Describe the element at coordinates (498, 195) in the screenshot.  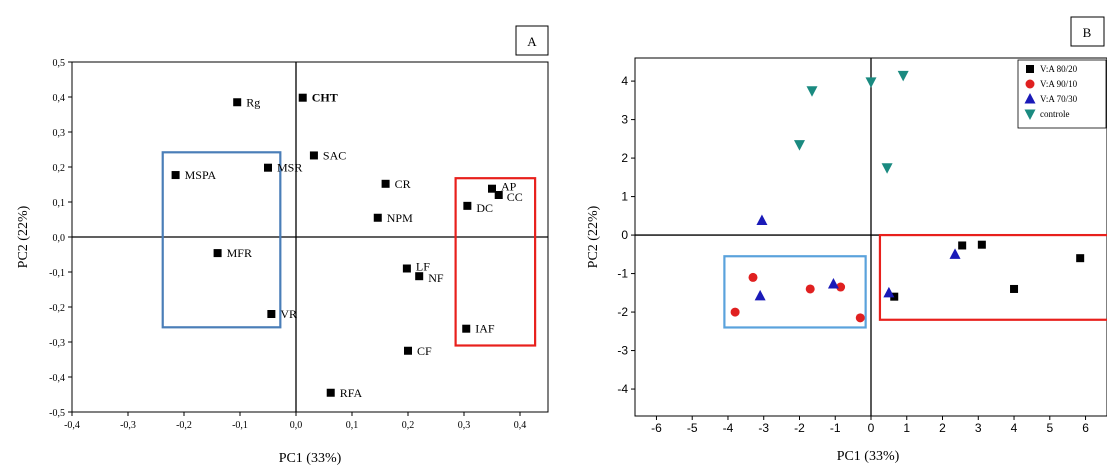
I see `data-point-cc` at that location.